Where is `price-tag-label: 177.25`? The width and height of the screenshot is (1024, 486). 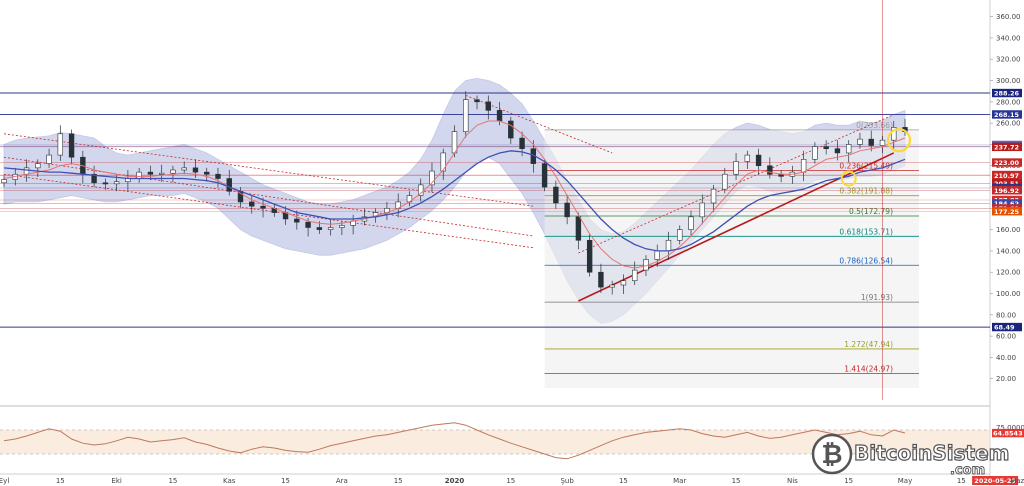 price-tag-label: 177.25 is located at coordinates (1007, 212).